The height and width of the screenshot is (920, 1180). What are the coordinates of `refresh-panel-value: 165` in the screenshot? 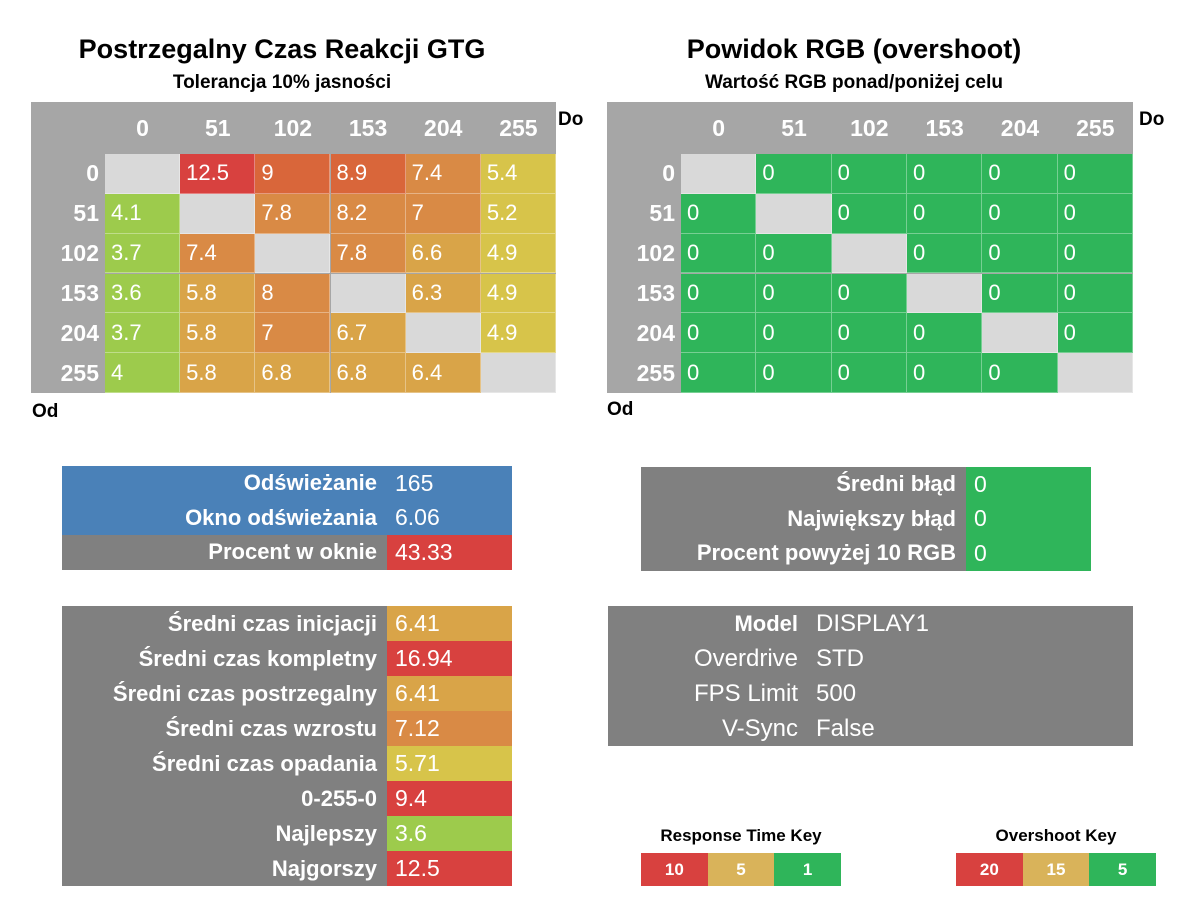 It's located at (449, 483).